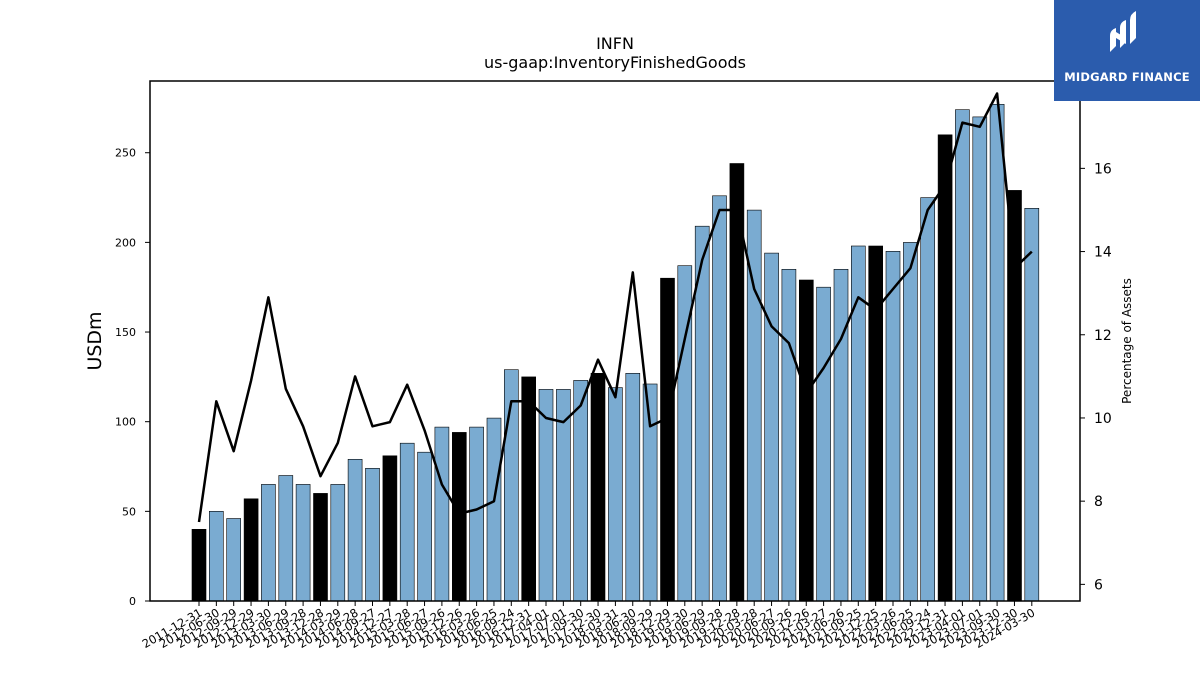  What do you see at coordinates (1127, 77) in the screenshot?
I see `logo-text: MIDGARD FINANCE` at bounding box center [1127, 77].